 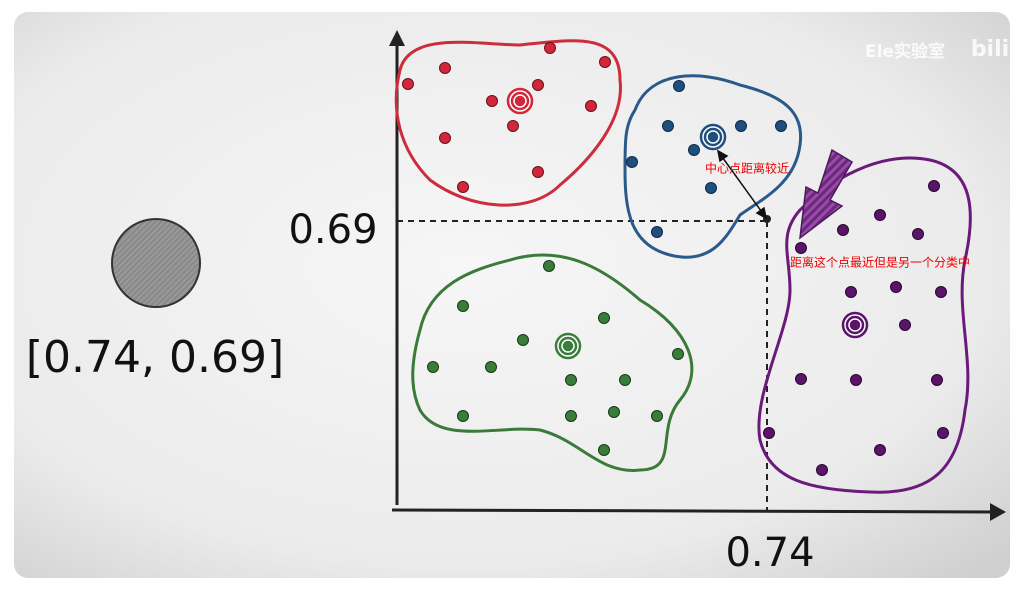 I want to click on x-label: 0.74, so click(x=769, y=553).